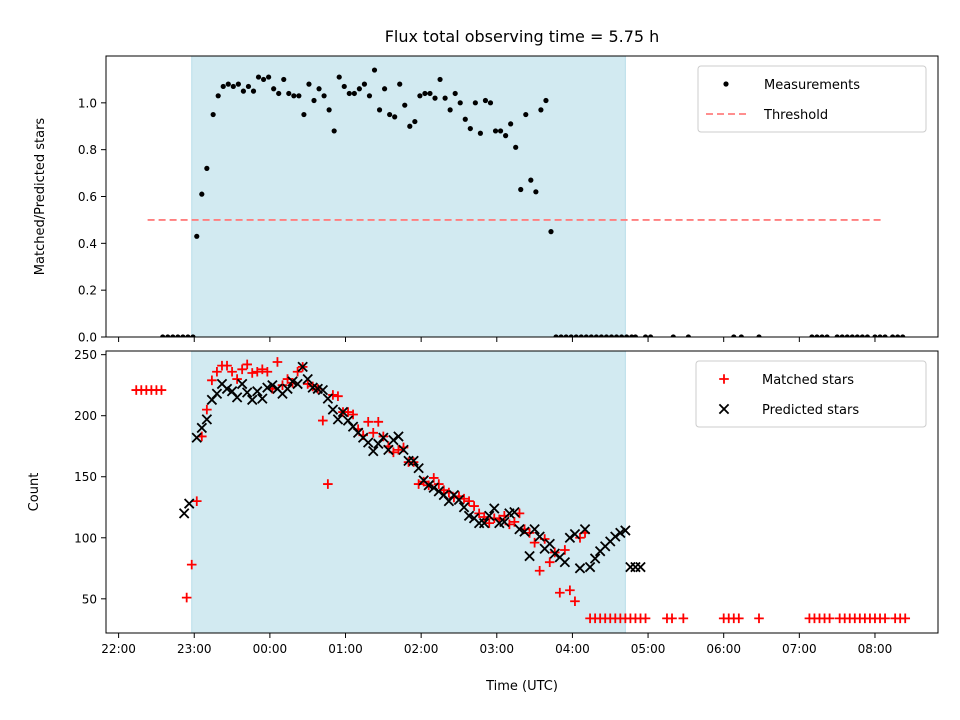 This screenshot has width=960, height=720. Describe the element at coordinates (496, 649) in the screenshot. I see `x-tick-label: 03:00` at that location.